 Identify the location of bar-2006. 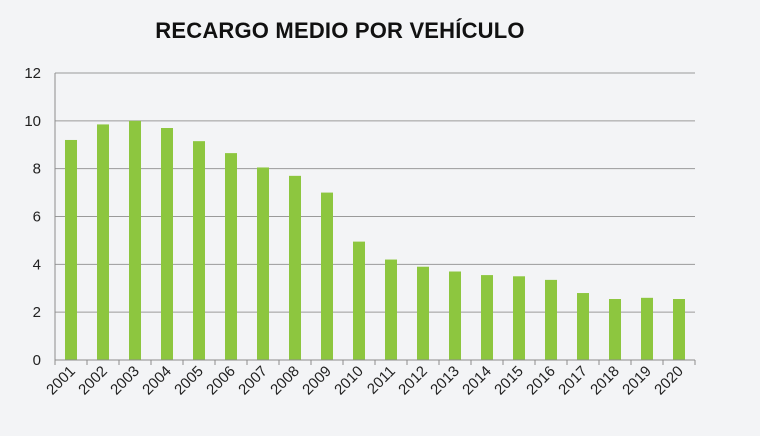
(231, 256).